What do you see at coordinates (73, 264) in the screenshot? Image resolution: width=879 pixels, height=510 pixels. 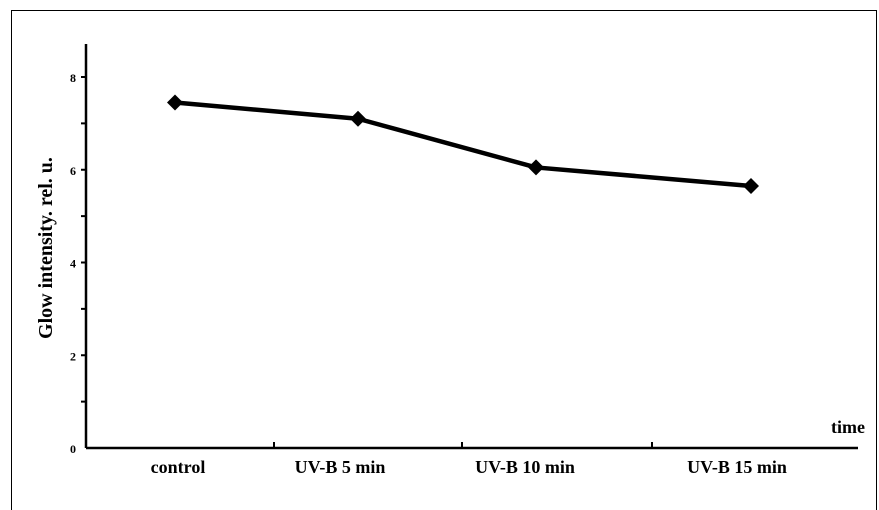 I see `y-tick-label: 4` at bounding box center [73, 264].